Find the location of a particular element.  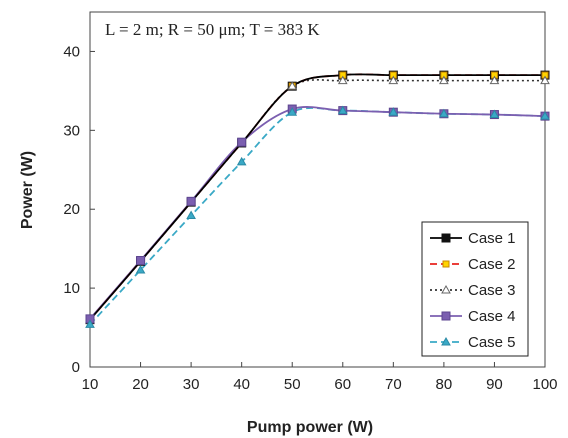

x-axis-ticks: 10 20 30 40 50 60 70 80 90 100 is located at coordinates (320, 377).